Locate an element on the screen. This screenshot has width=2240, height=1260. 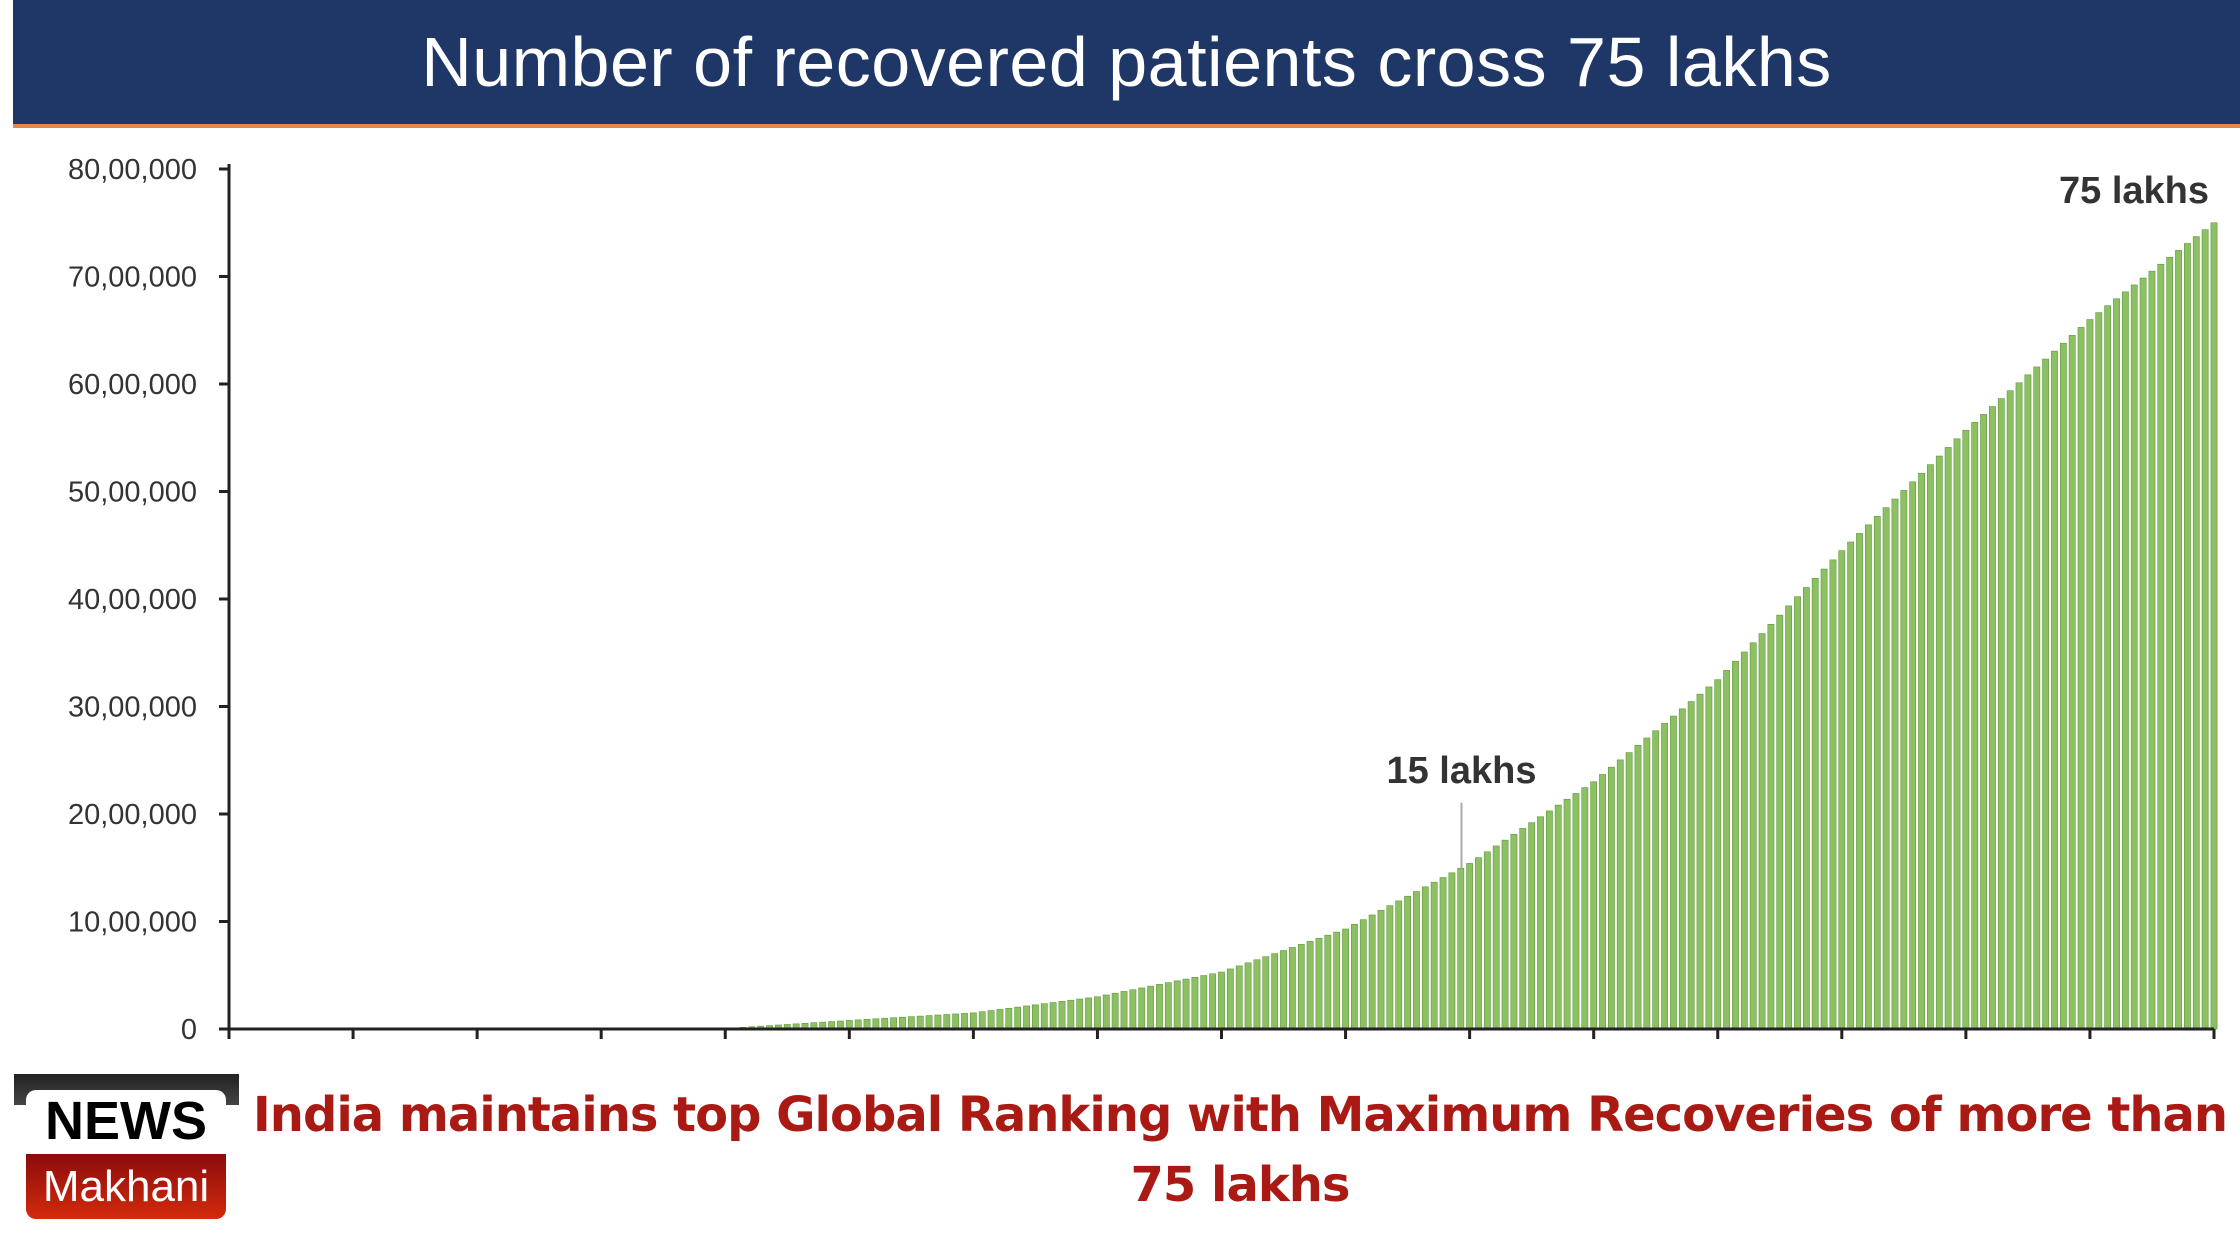
logo-makhani: Makhani is located at coordinates (126, 1186).